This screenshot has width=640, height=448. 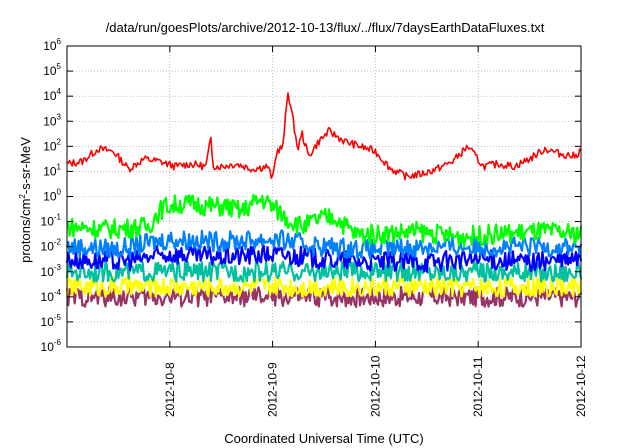 What do you see at coordinates (52, 120) in the screenshot?
I see `y-tick-label: 10³` at bounding box center [52, 120].